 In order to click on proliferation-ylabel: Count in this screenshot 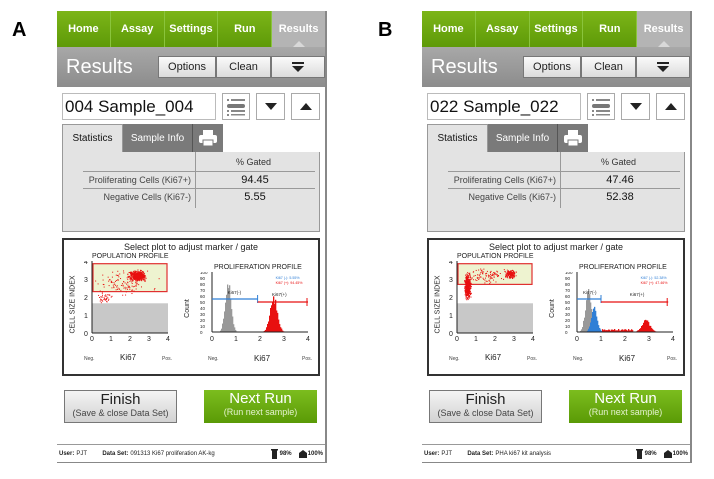, I will do `click(552, 308)`.